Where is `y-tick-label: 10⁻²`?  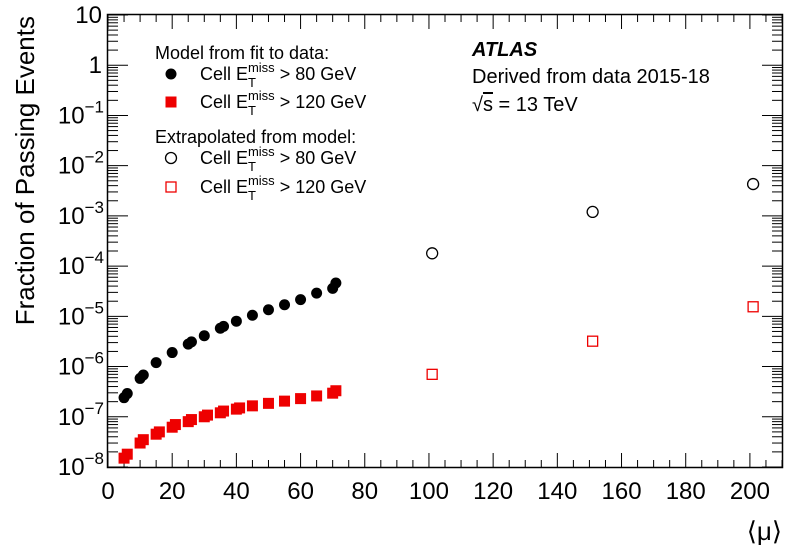 y-tick-label: 10⁻² is located at coordinates (81, 164).